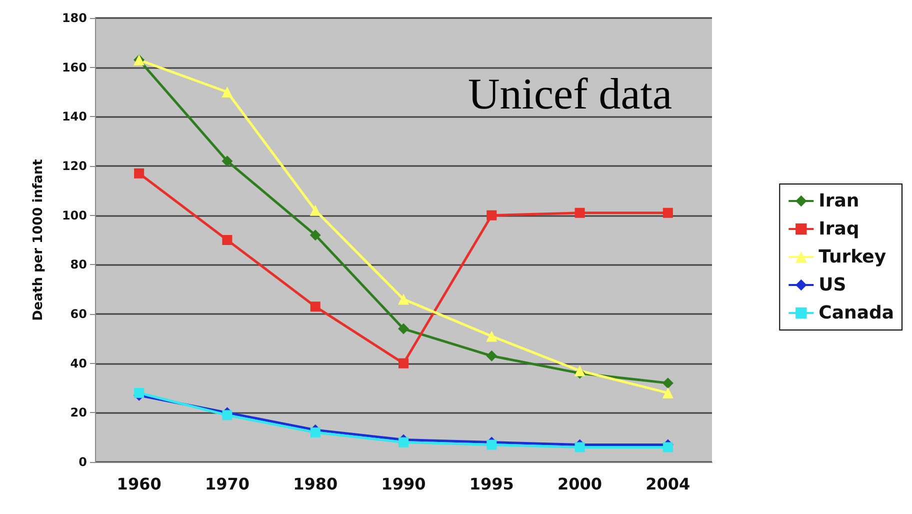 The width and height of the screenshot is (912, 514). What do you see at coordinates (852, 257) in the screenshot?
I see `legend-label: Turkey` at bounding box center [852, 257].